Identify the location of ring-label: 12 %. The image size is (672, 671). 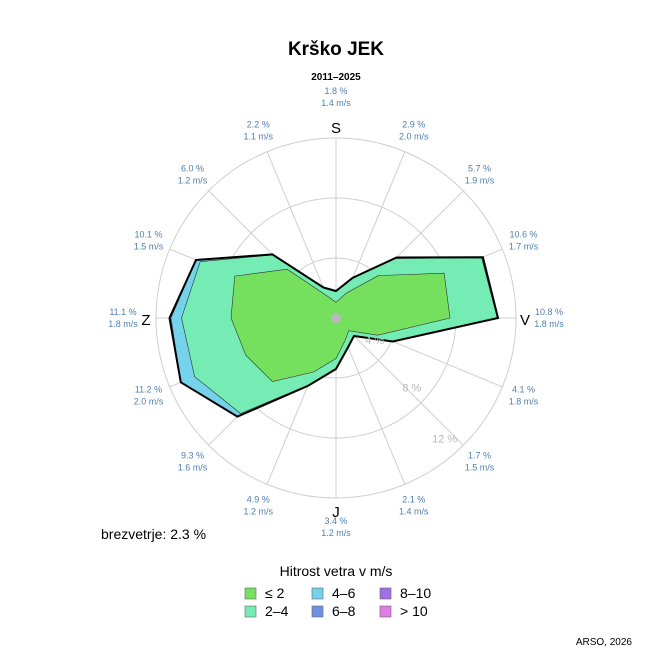
(444, 440).